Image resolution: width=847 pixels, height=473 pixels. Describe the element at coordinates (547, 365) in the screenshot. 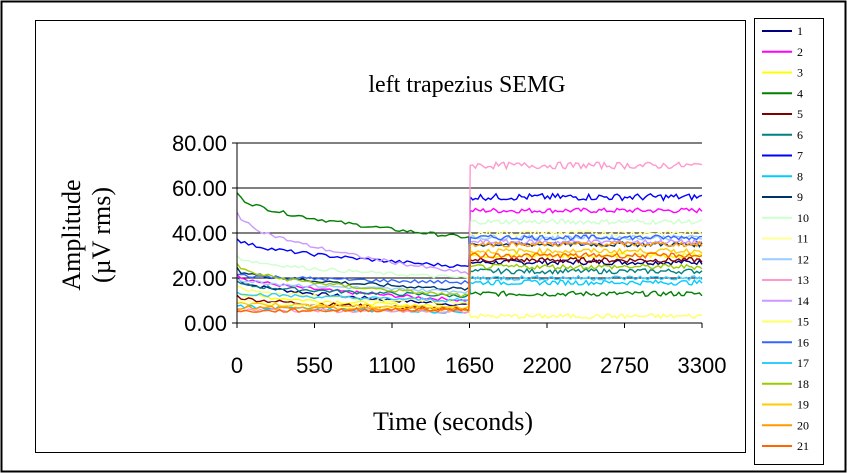

I see `x-tick-label-4: 2200` at that location.